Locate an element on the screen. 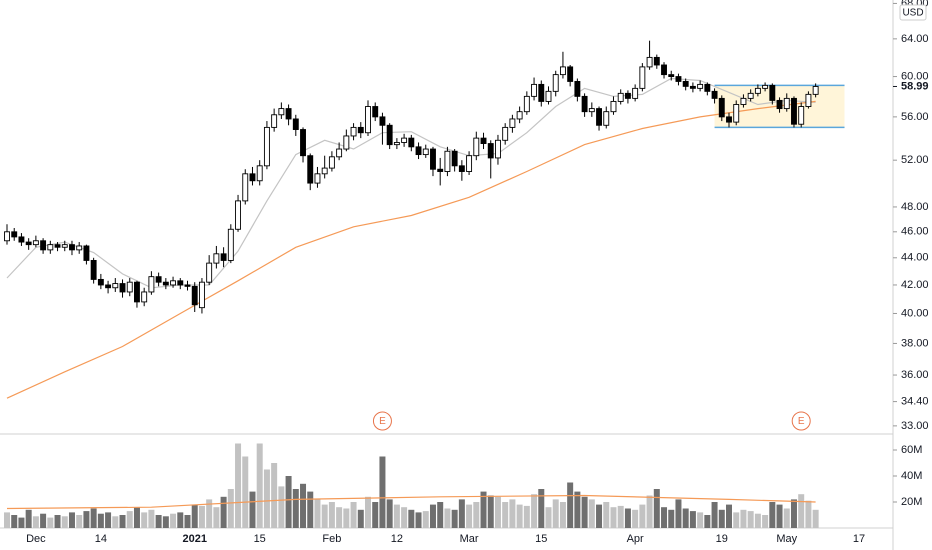 The height and width of the screenshot is (550, 932). volume-tick-label: 40M is located at coordinates (911, 476).